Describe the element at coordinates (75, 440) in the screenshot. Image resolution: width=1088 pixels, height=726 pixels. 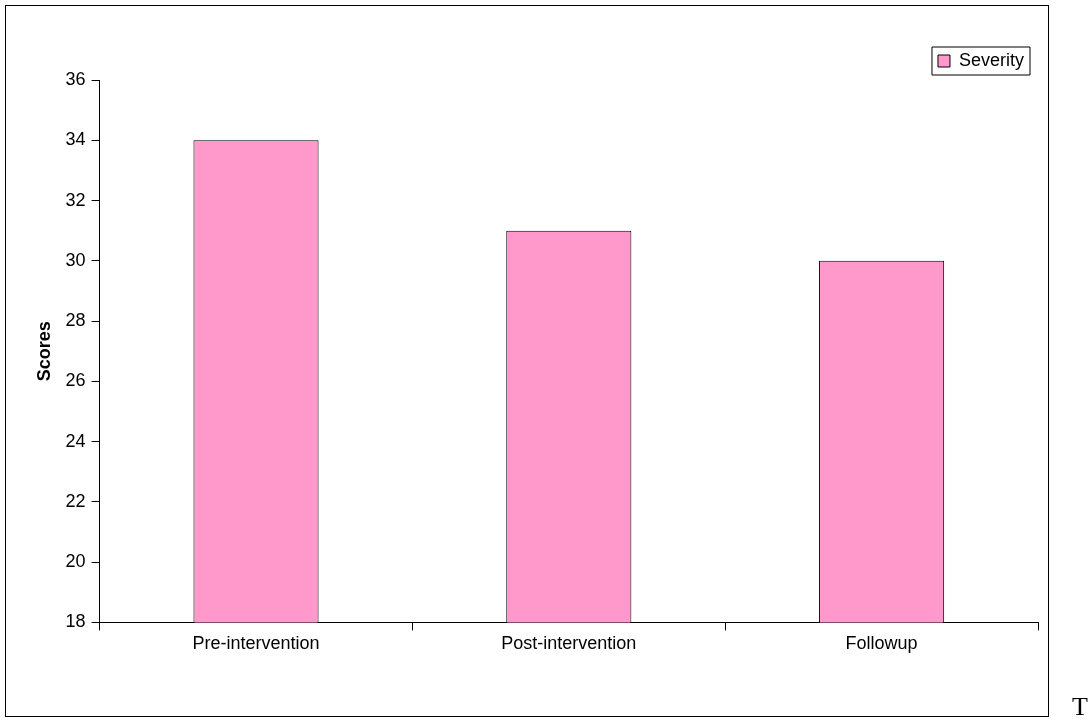
I see `y-tick-label: 24` at that location.